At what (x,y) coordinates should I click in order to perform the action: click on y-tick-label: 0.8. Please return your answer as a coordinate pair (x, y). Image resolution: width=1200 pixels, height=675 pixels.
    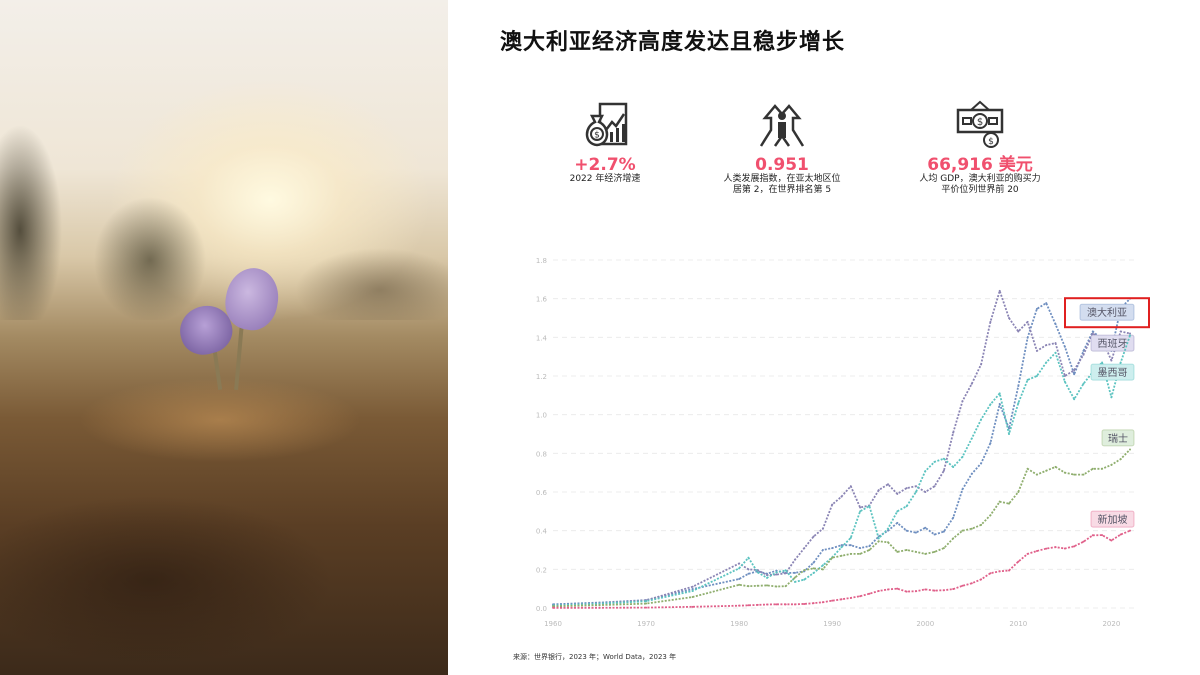
    Looking at the image, I should click on (541, 454).